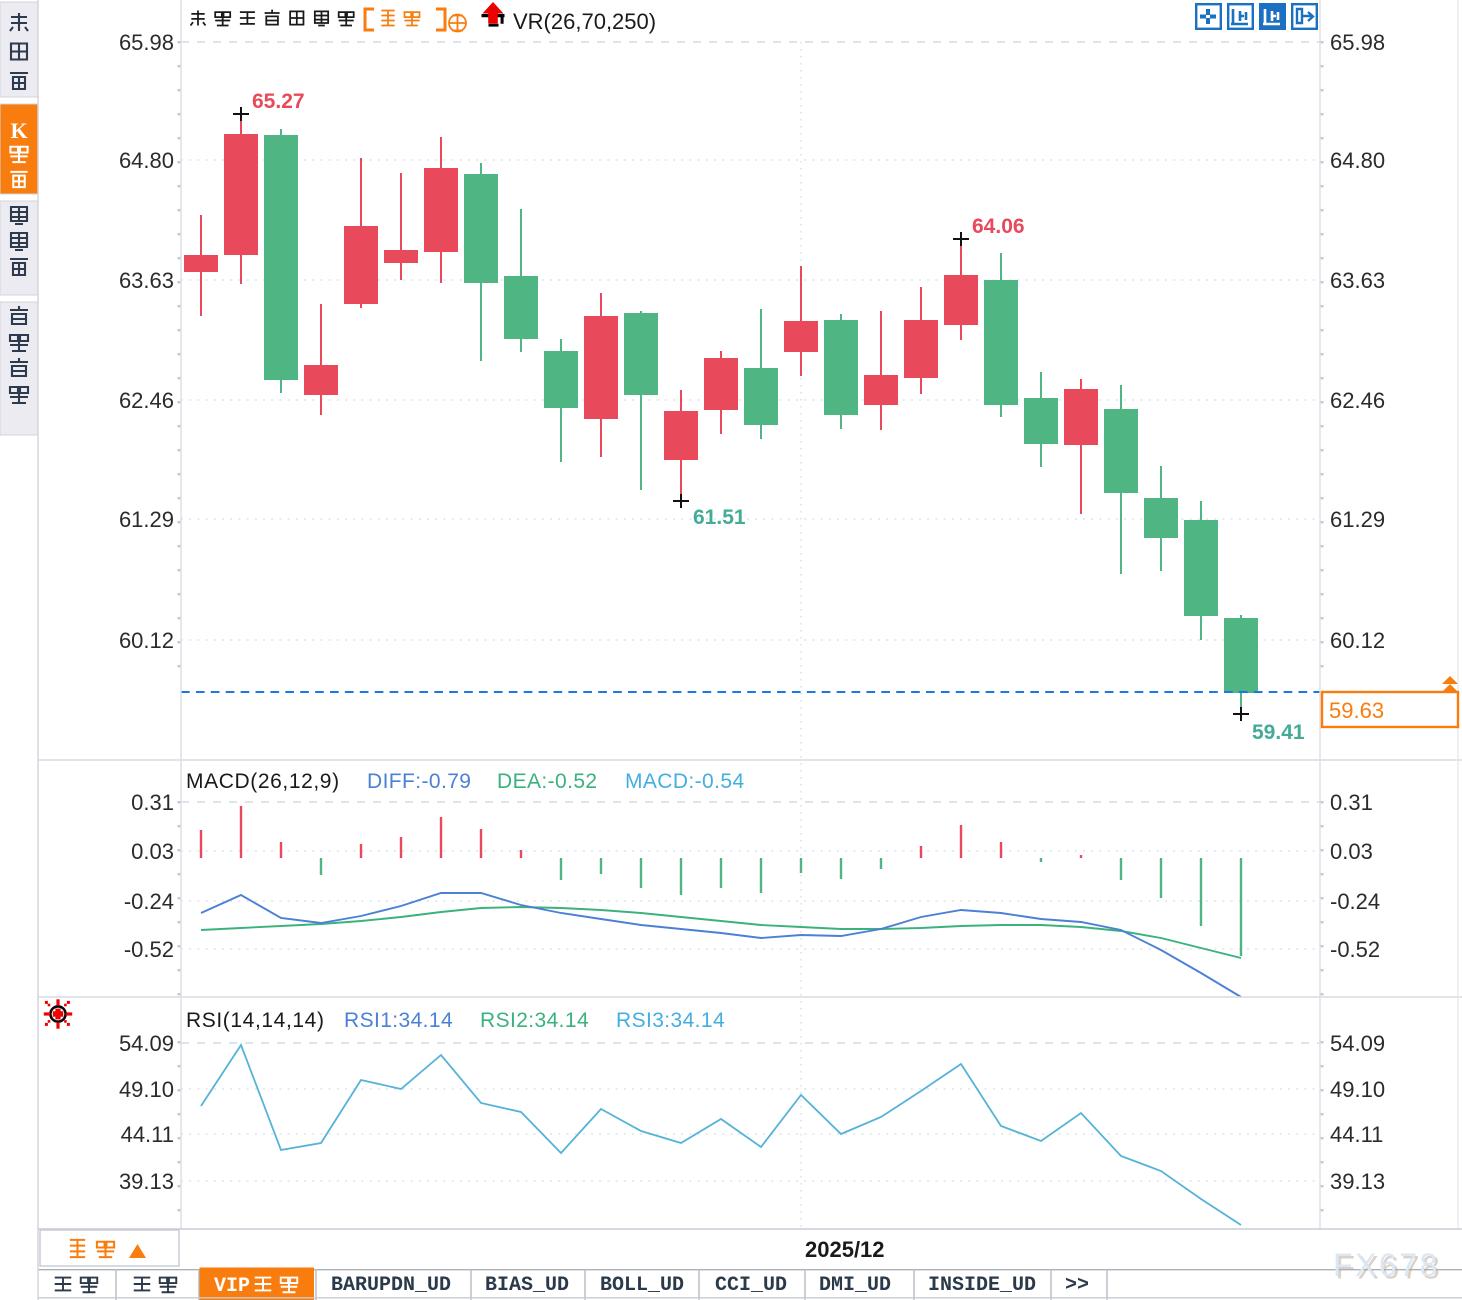 The image size is (1462, 1300). What do you see at coordinates (527, 1285) in the screenshot?
I see `svg-text: BIAS_UD` at bounding box center [527, 1285].